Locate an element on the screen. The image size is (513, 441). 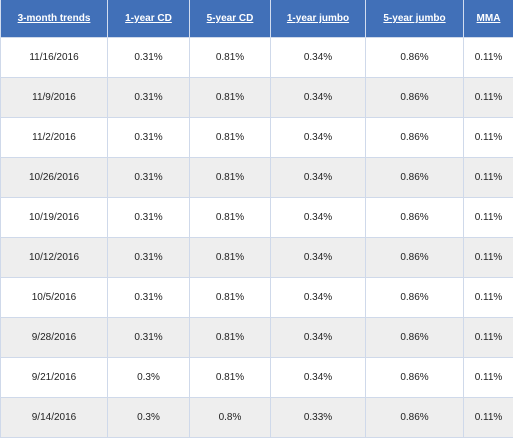
column-header-mma: MMA is located at coordinates (488, 19).